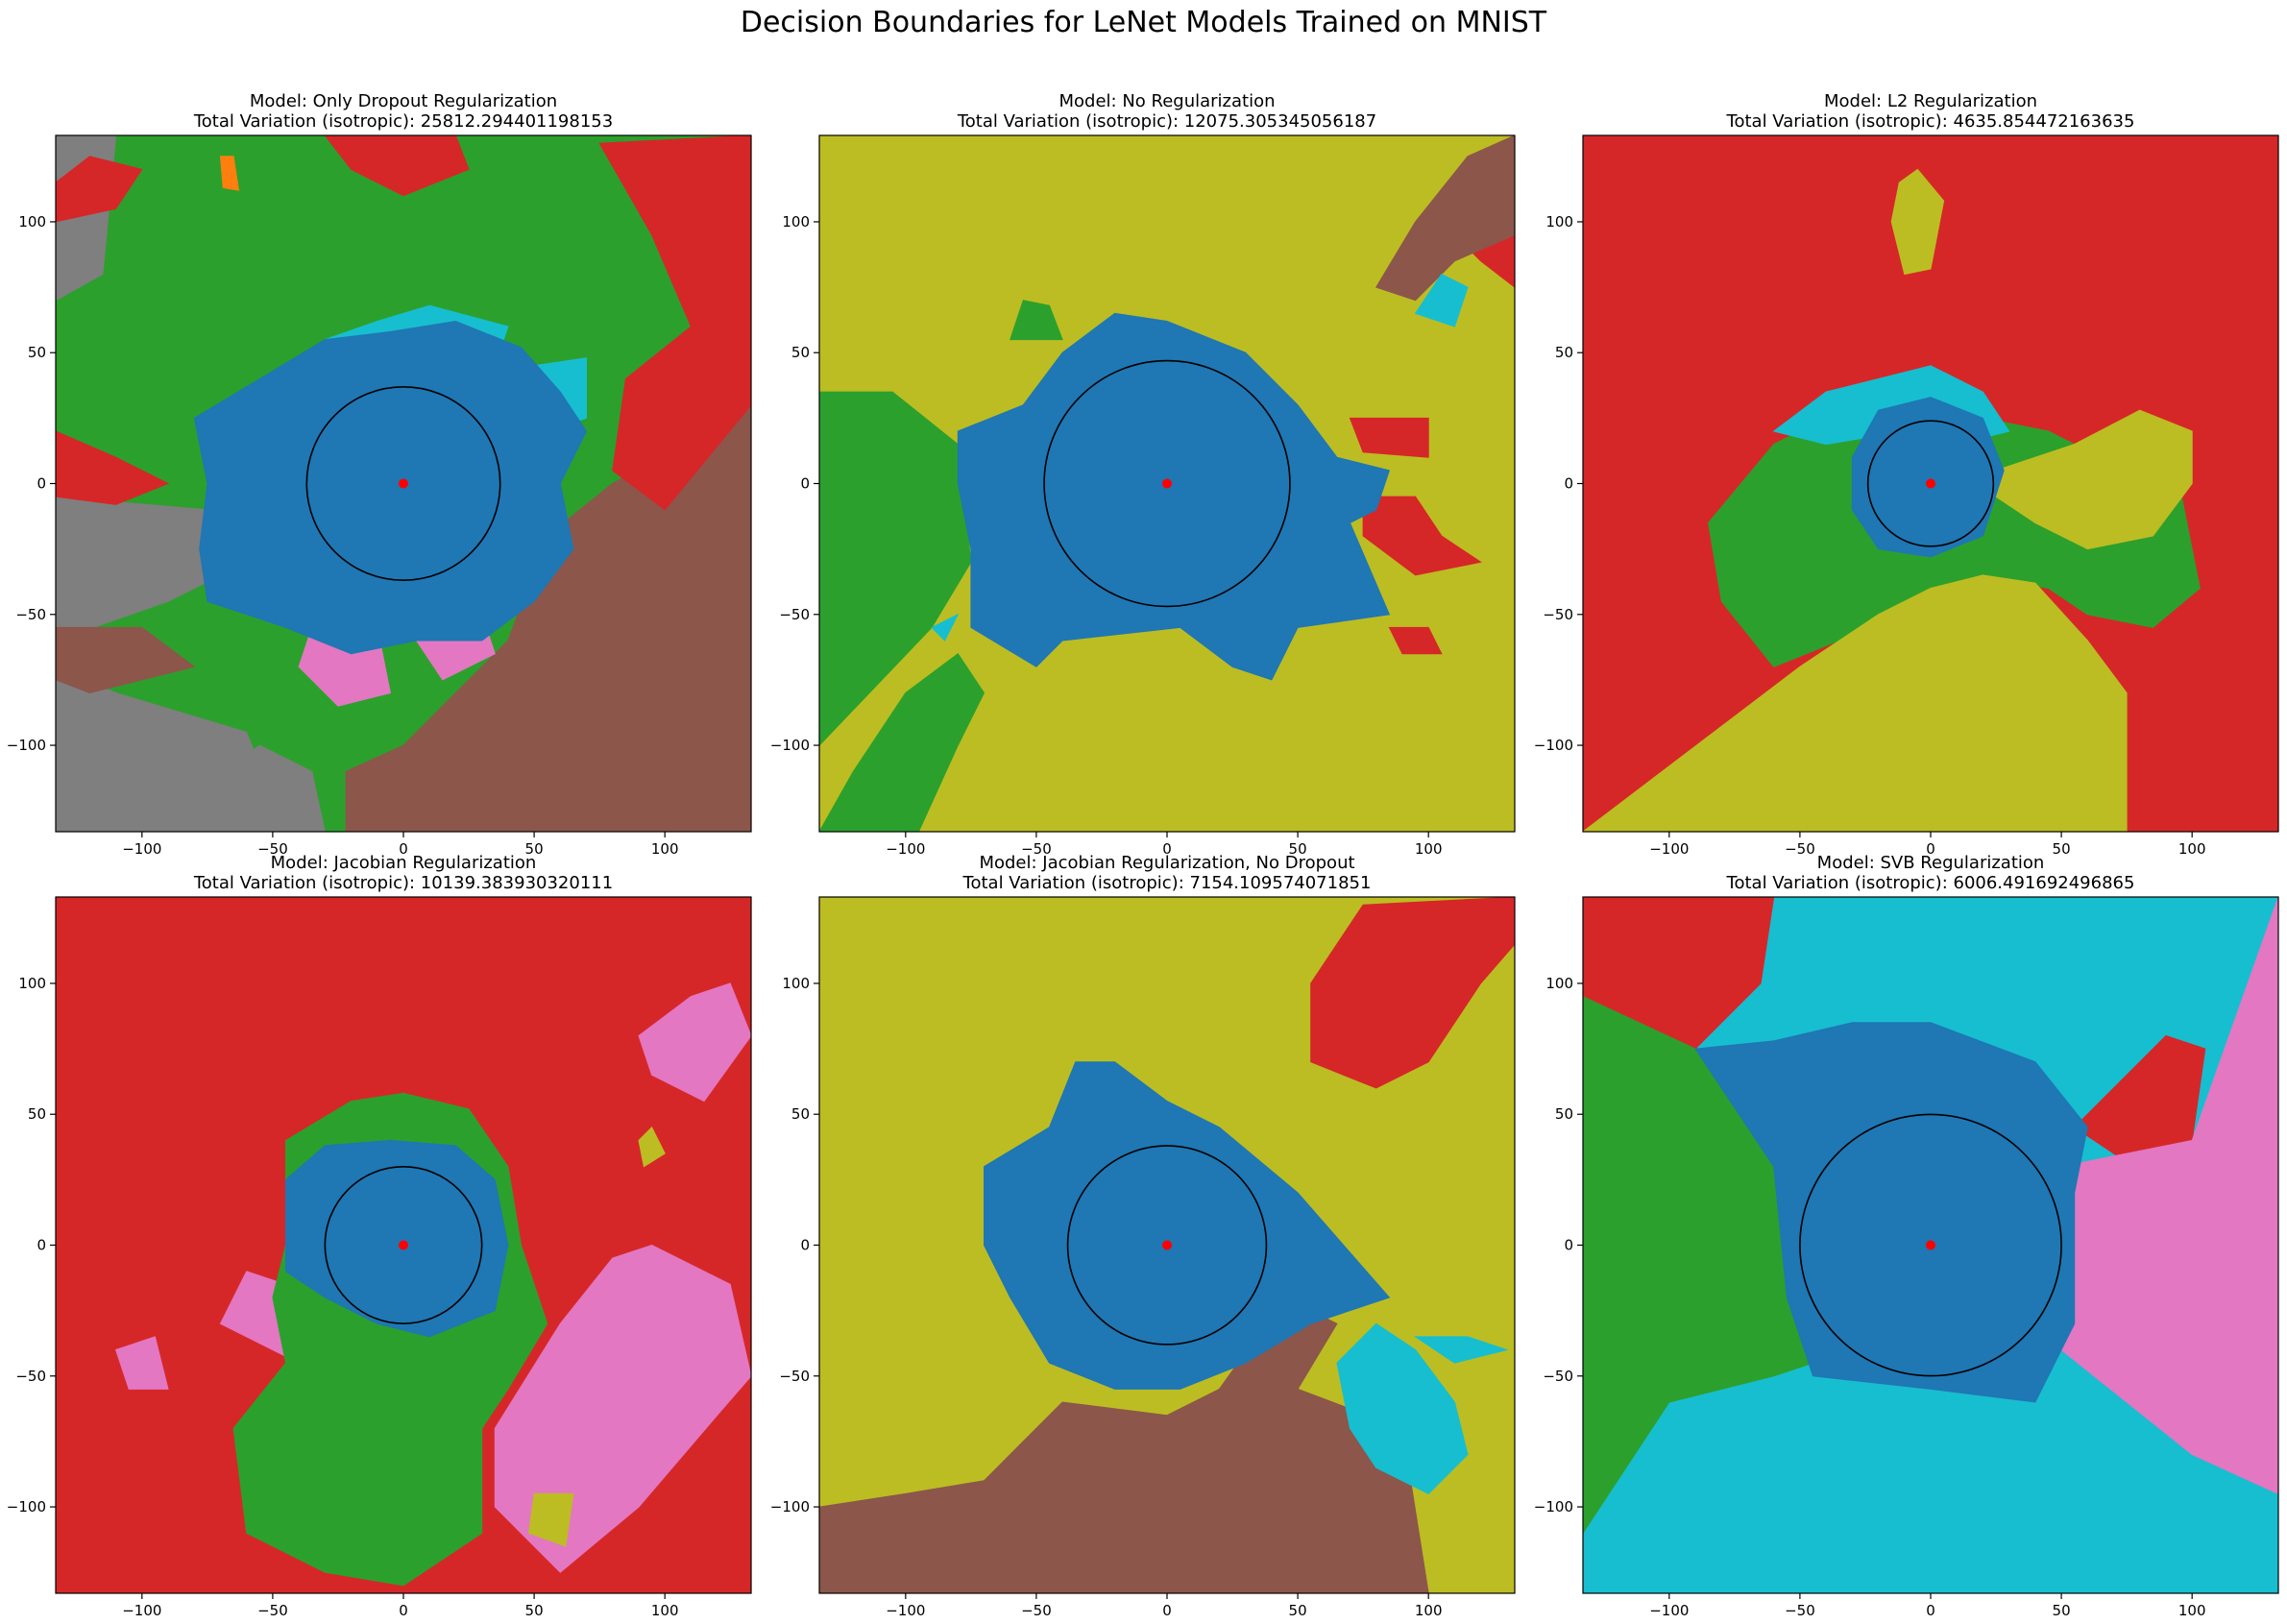 This screenshot has width=2287, height=1624. I want to click on panel-3-xtick-label-2: −50, so click(1800, 849).